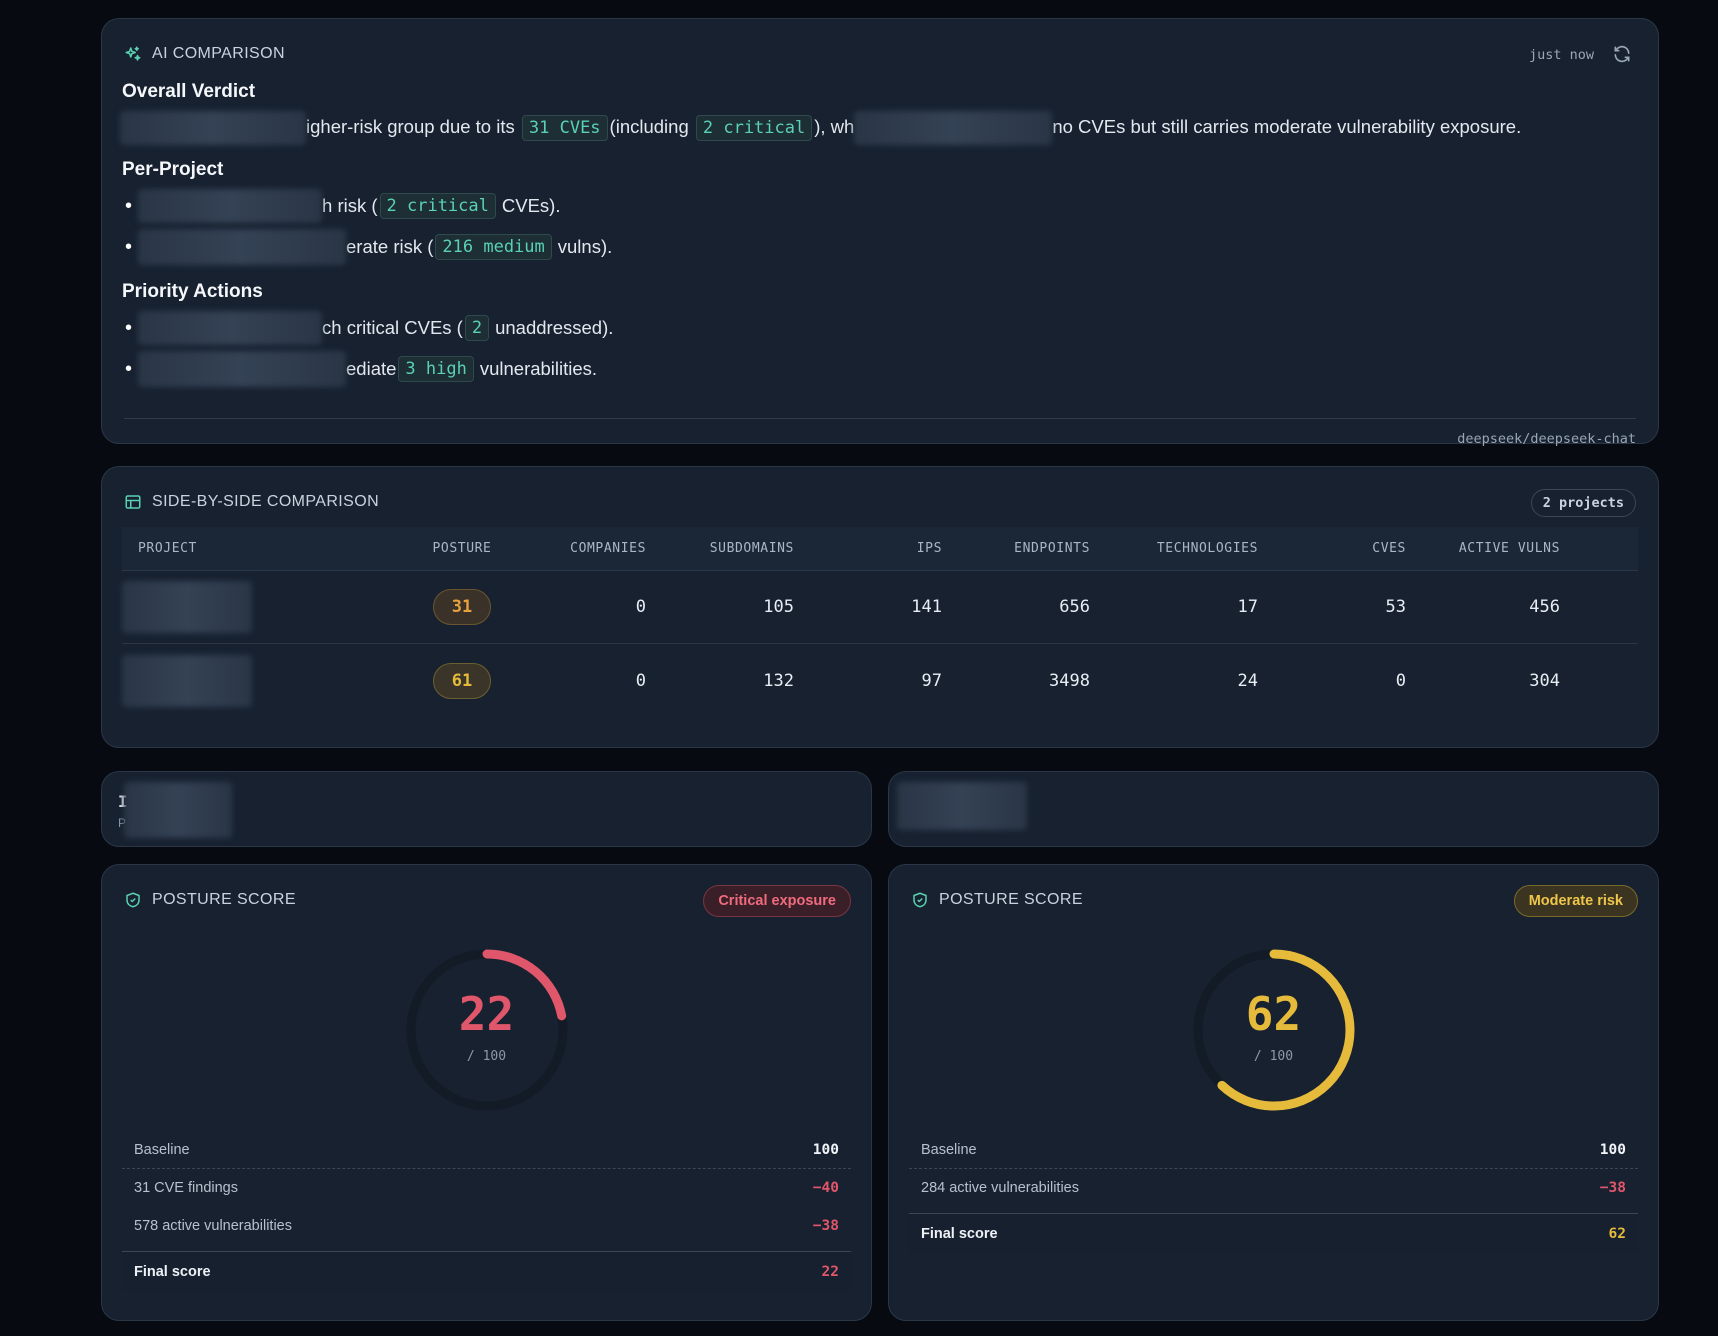 The width and height of the screenshot is (1718, 1336). Describe the element at coordinates (493, 247) in the screenshot. I see `code-chip: 216 medium` at that location.